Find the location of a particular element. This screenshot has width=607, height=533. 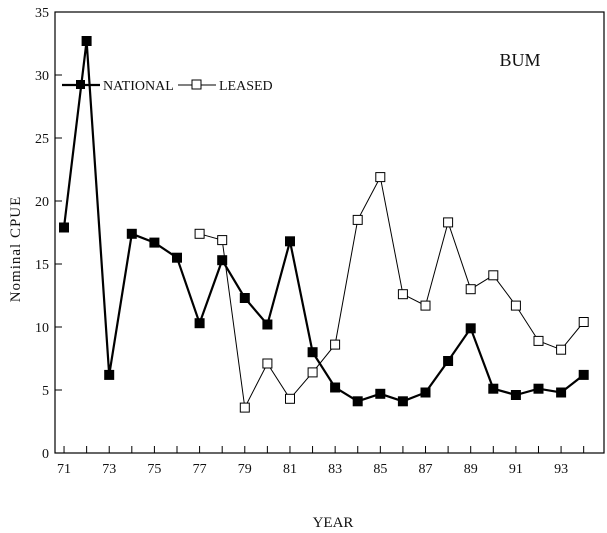

x-tick-label: 91 is located at coordinates (516, 469).